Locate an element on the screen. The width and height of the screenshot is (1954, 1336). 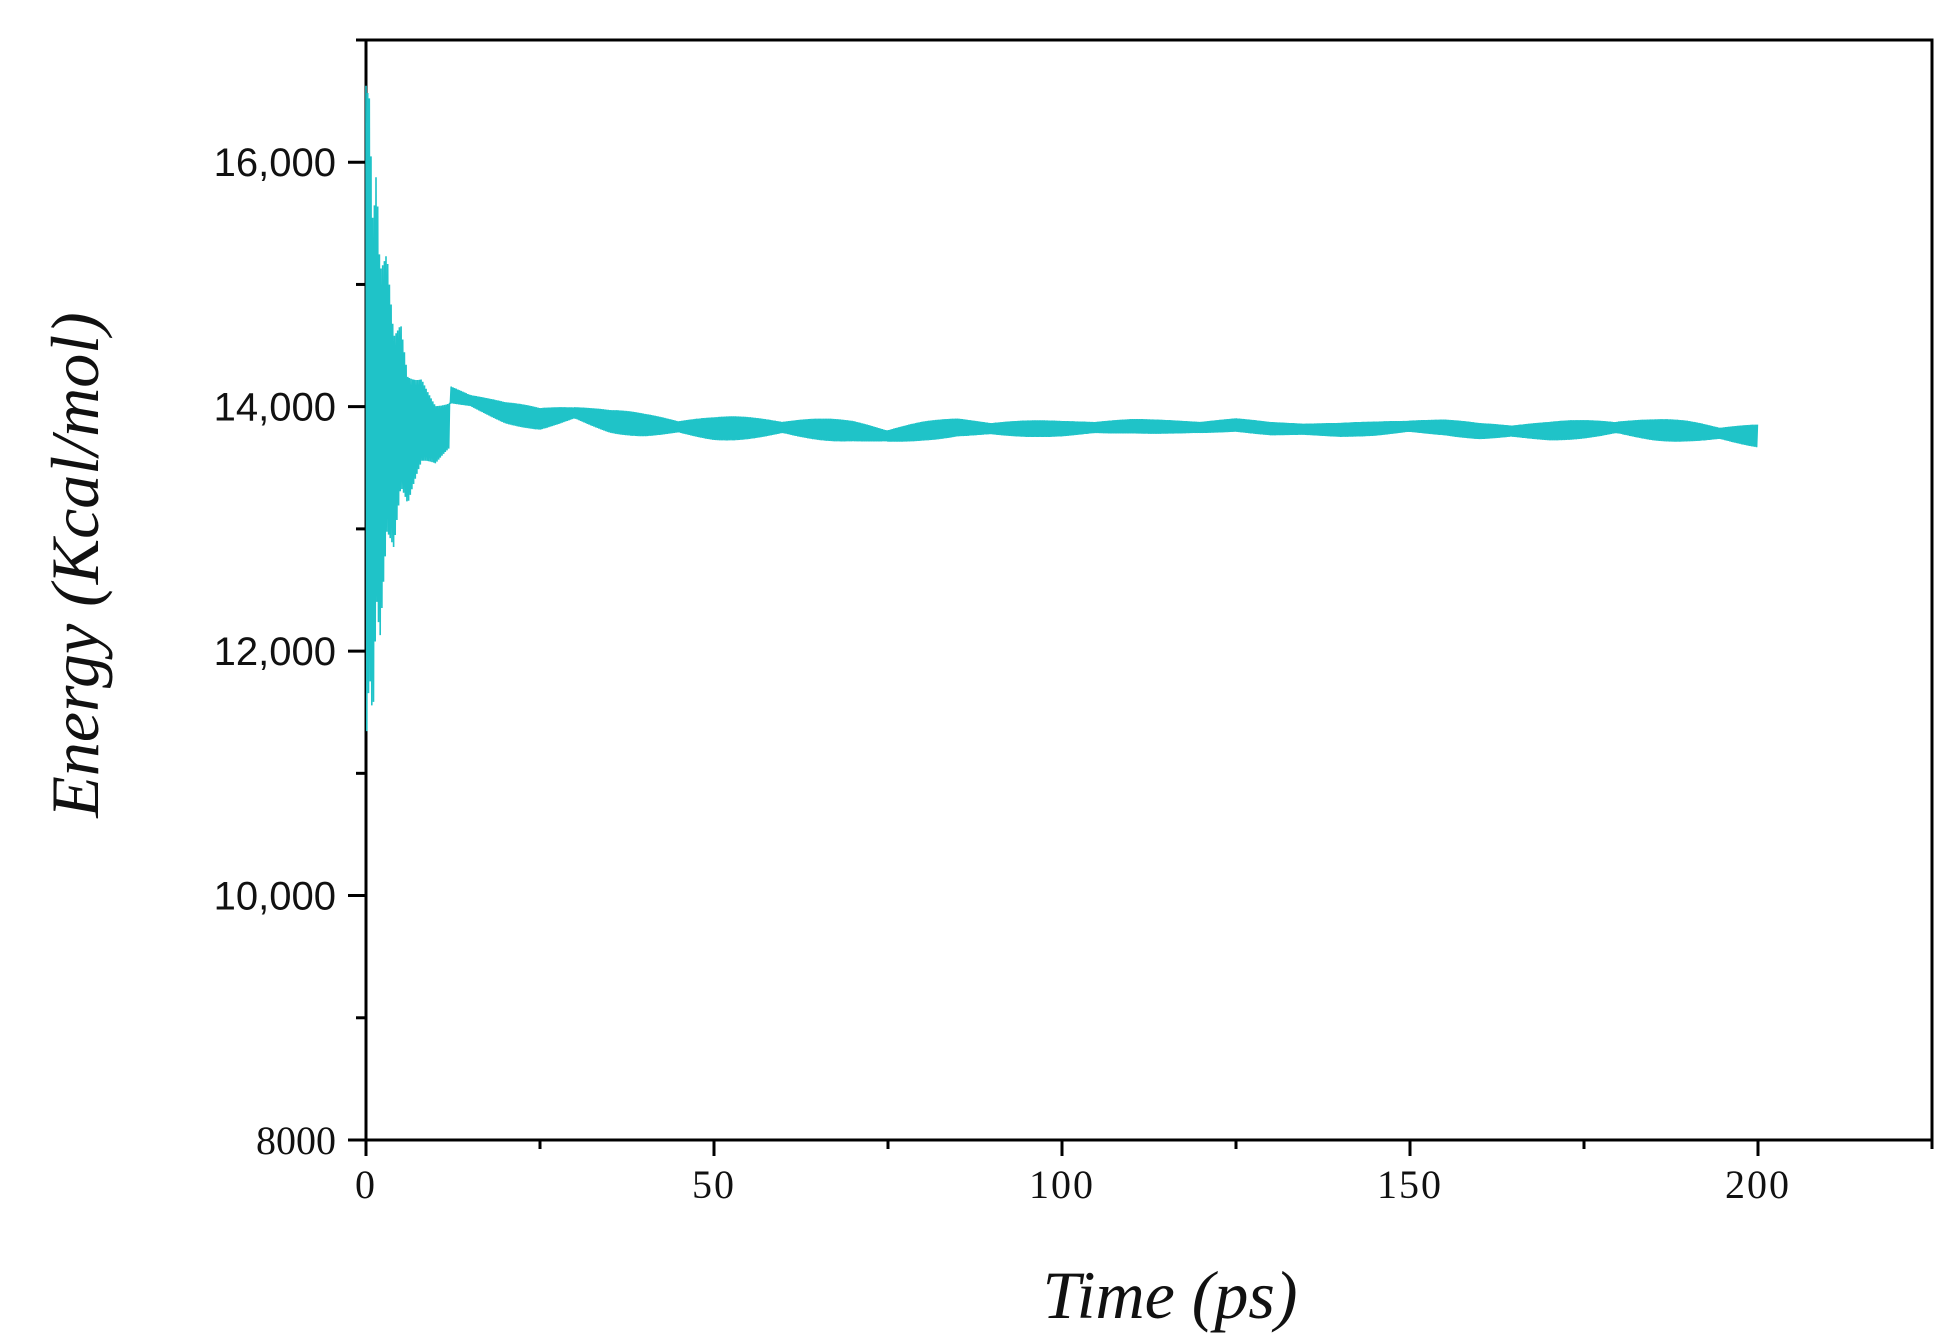
y-tick-label: 16,000 is located at coordinates (275, 163).